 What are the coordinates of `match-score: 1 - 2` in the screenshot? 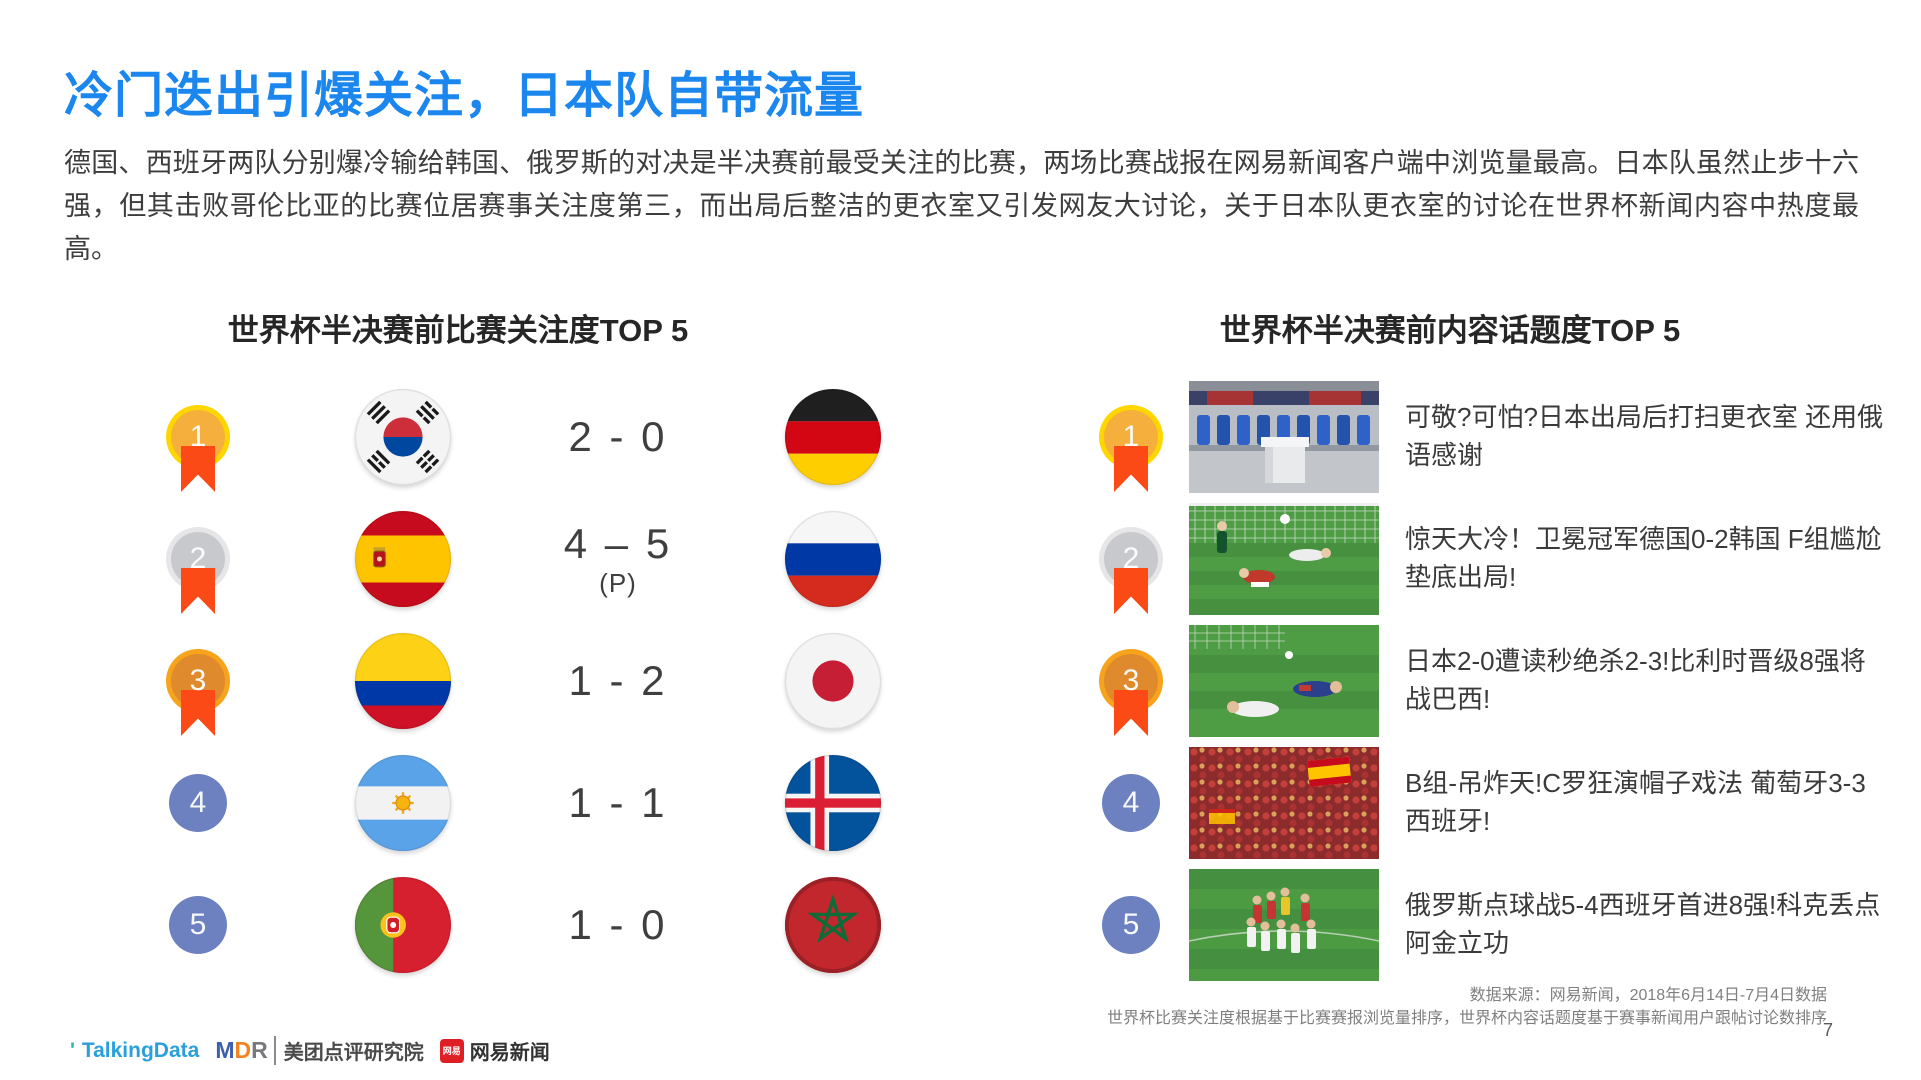 It's located at (618, 680).